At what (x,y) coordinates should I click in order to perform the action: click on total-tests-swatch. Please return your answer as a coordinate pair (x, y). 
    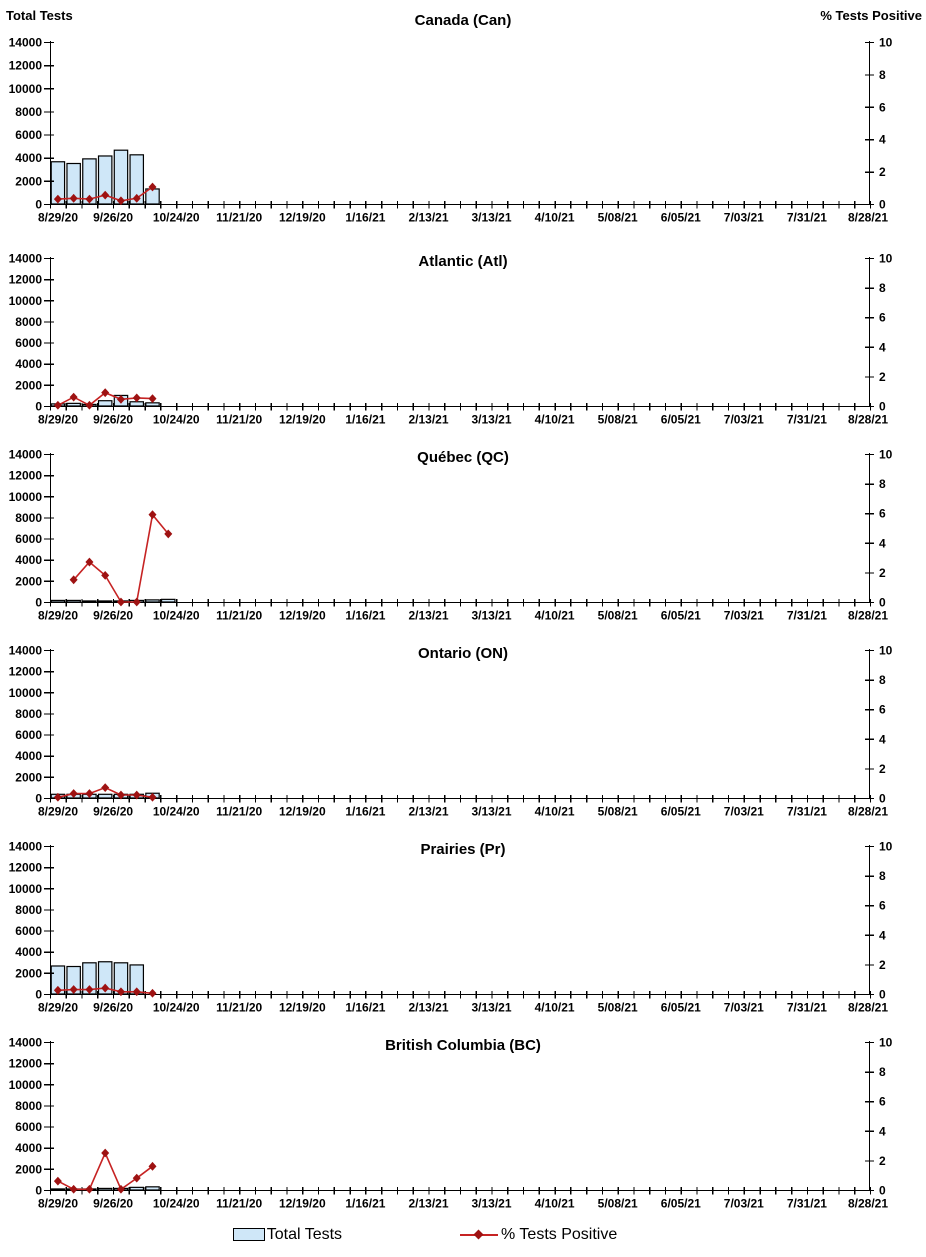
    Looking at the image, I should click on (248, 1234).